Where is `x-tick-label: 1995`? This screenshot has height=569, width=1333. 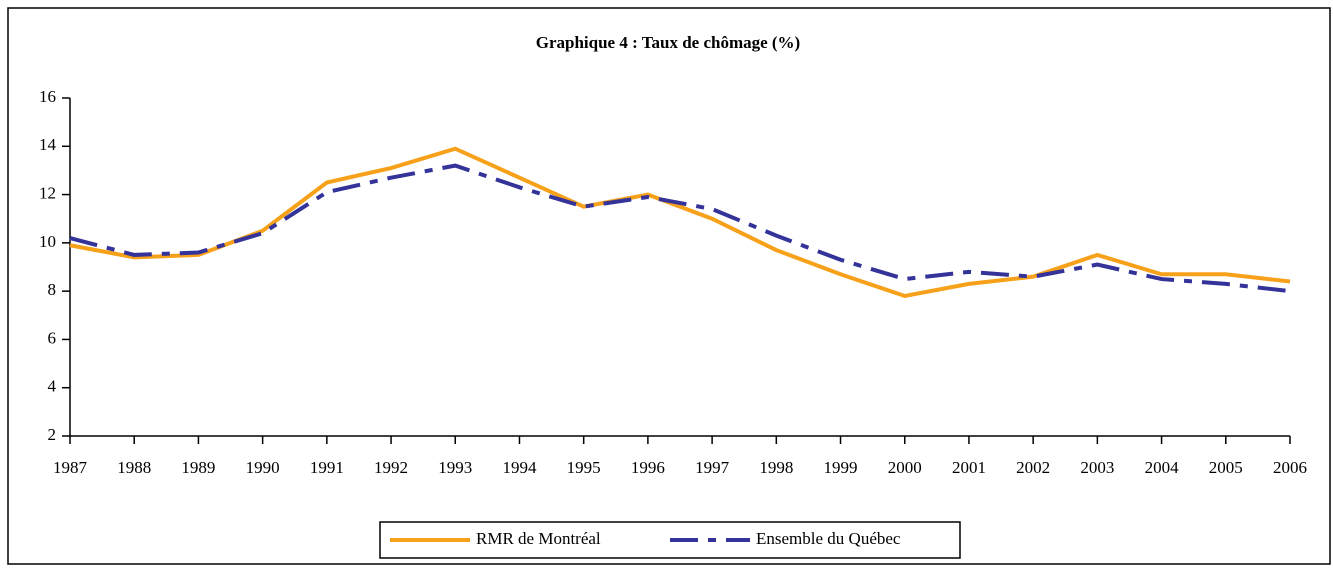
x-tick-label: 1995 is located at coordinates (584, 467).